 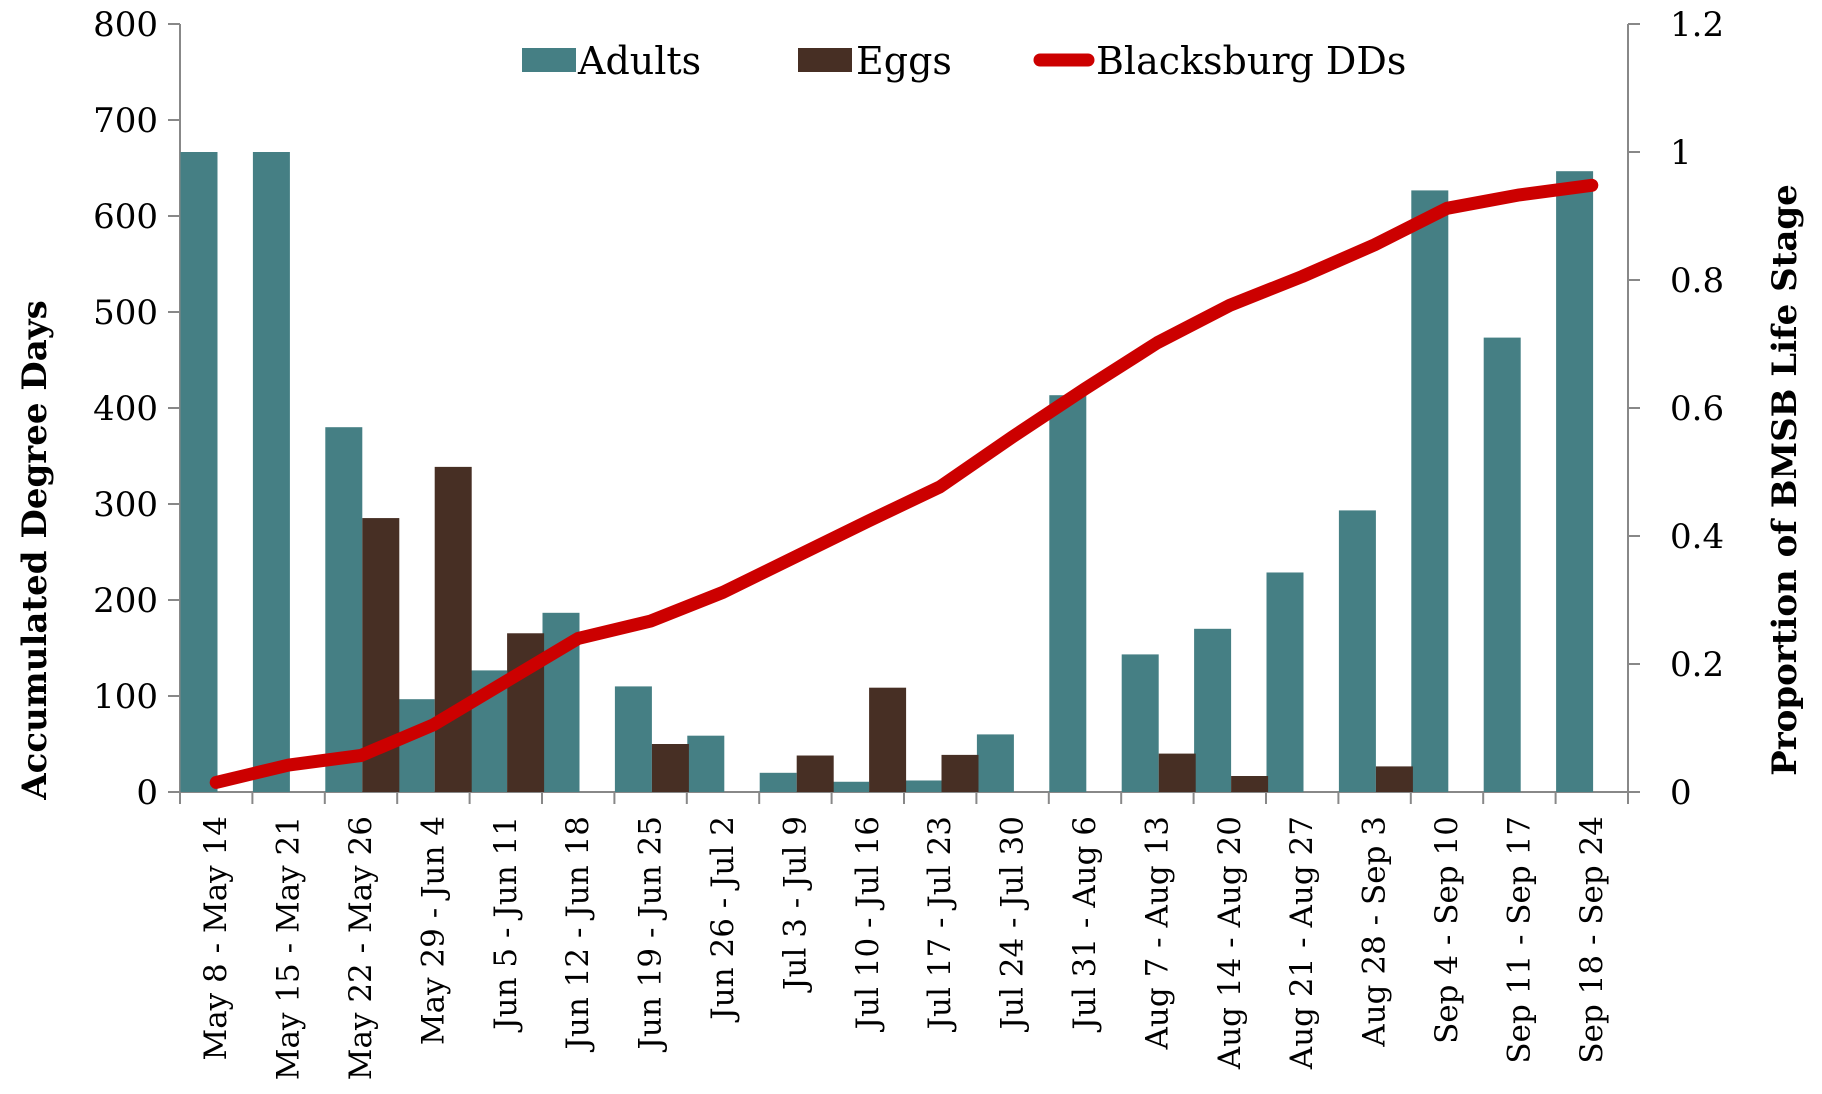 What do you see at coordinates (639, 61) in the screenshot?
I see `legend-label-adults: Adults` at bounding box center [639, 61].